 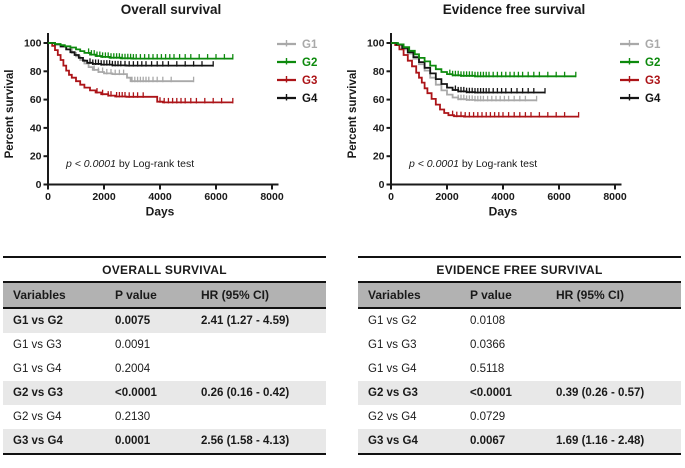 I want to click on legend-label: G4, so click(x=310, y=99).